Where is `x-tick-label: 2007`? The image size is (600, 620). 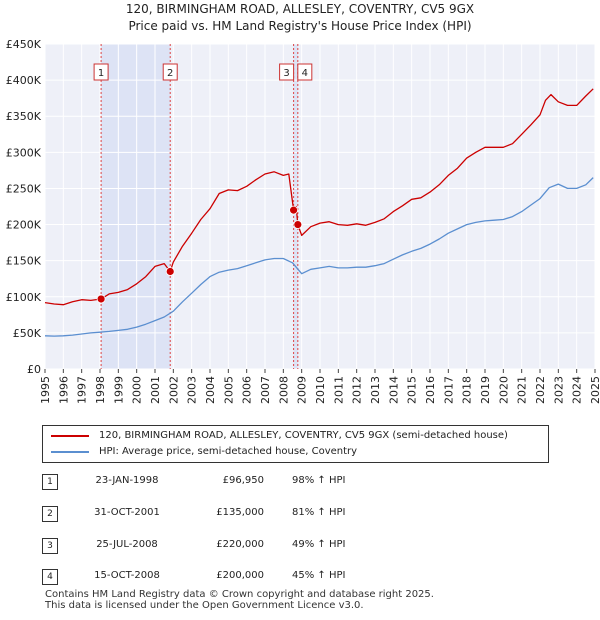
x-tick-label: 2007 is located at coordinates (265, 390).